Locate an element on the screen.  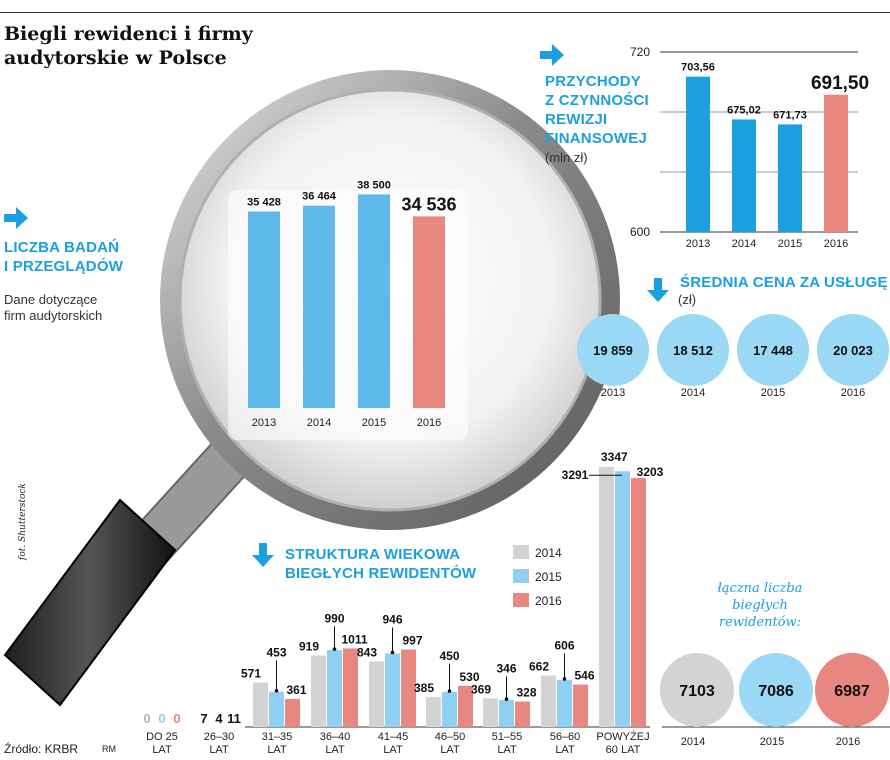
age-category-label: 31–35 is located at coordinates (277, 737).